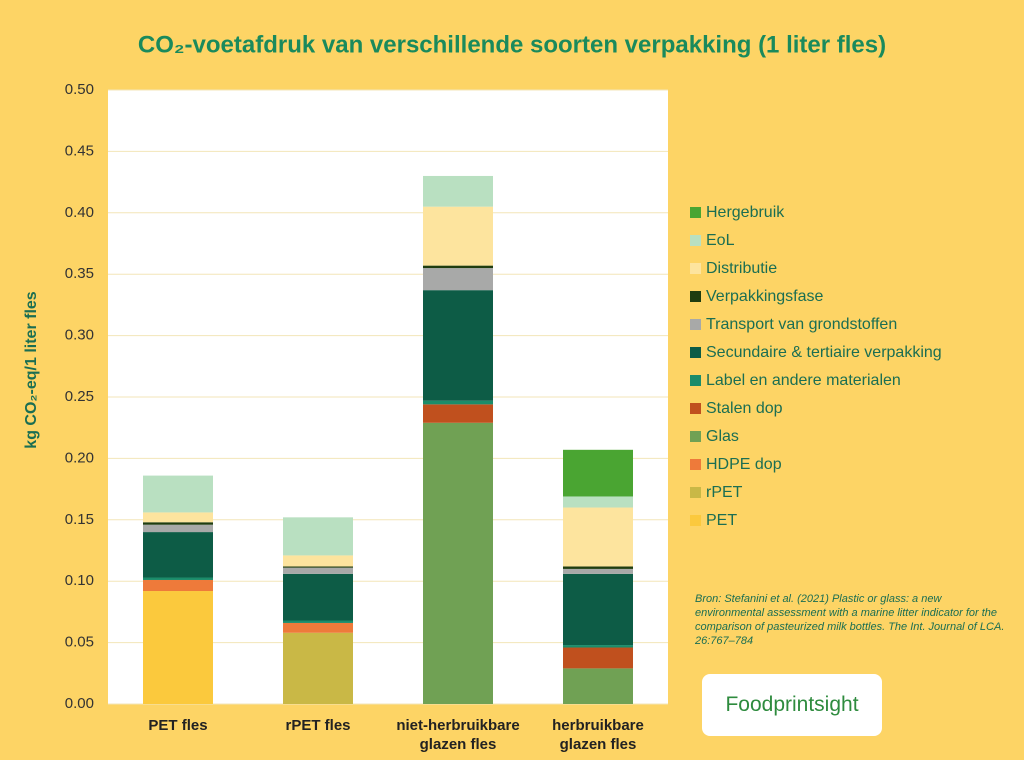 This screenshot has height=760, width=1024. I want to click on legend-label: Glas, so click(722, 436).